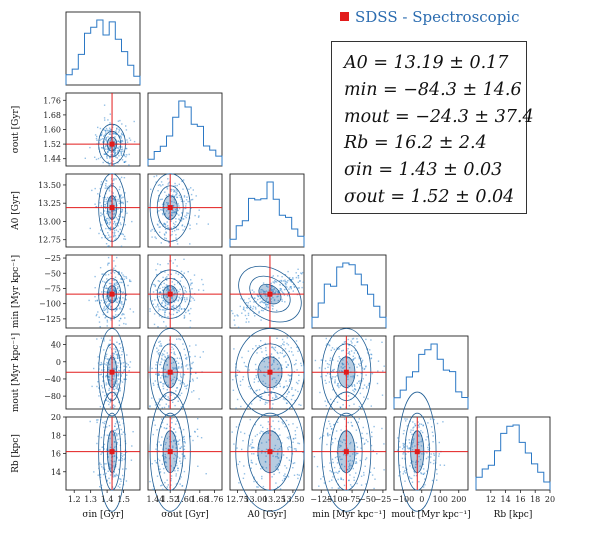  Describe the element at coordinates (74, 499) in the screenshot. I see `x-tick-label: 1.2` at that location.